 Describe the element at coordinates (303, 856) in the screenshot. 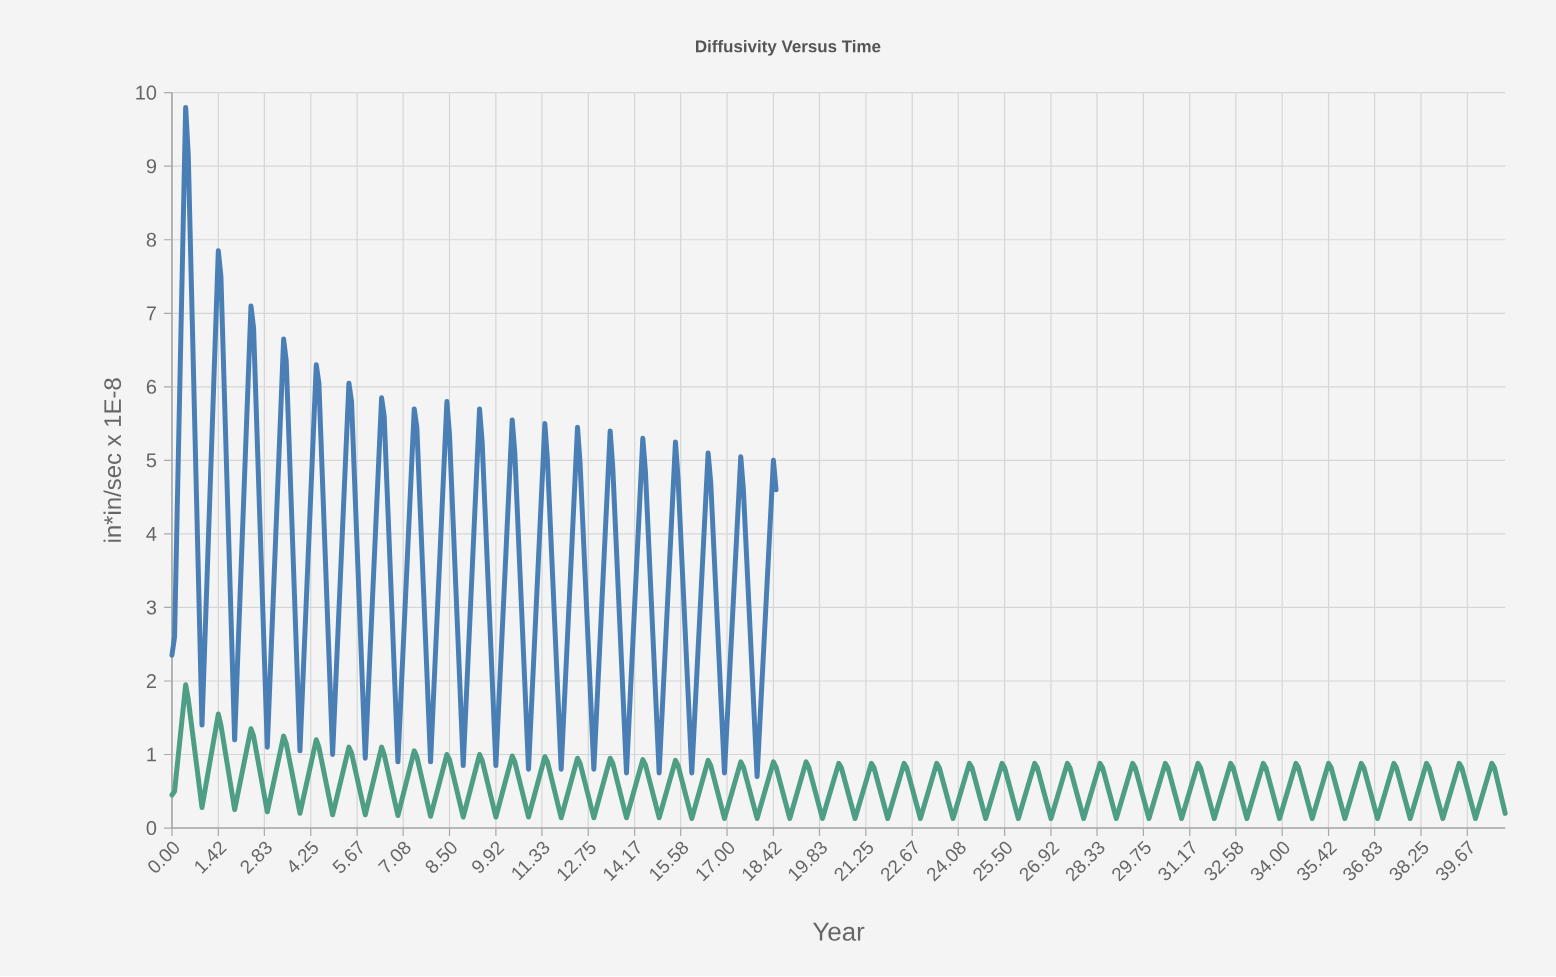

I see `x-tick-label: 4.25` at that location.